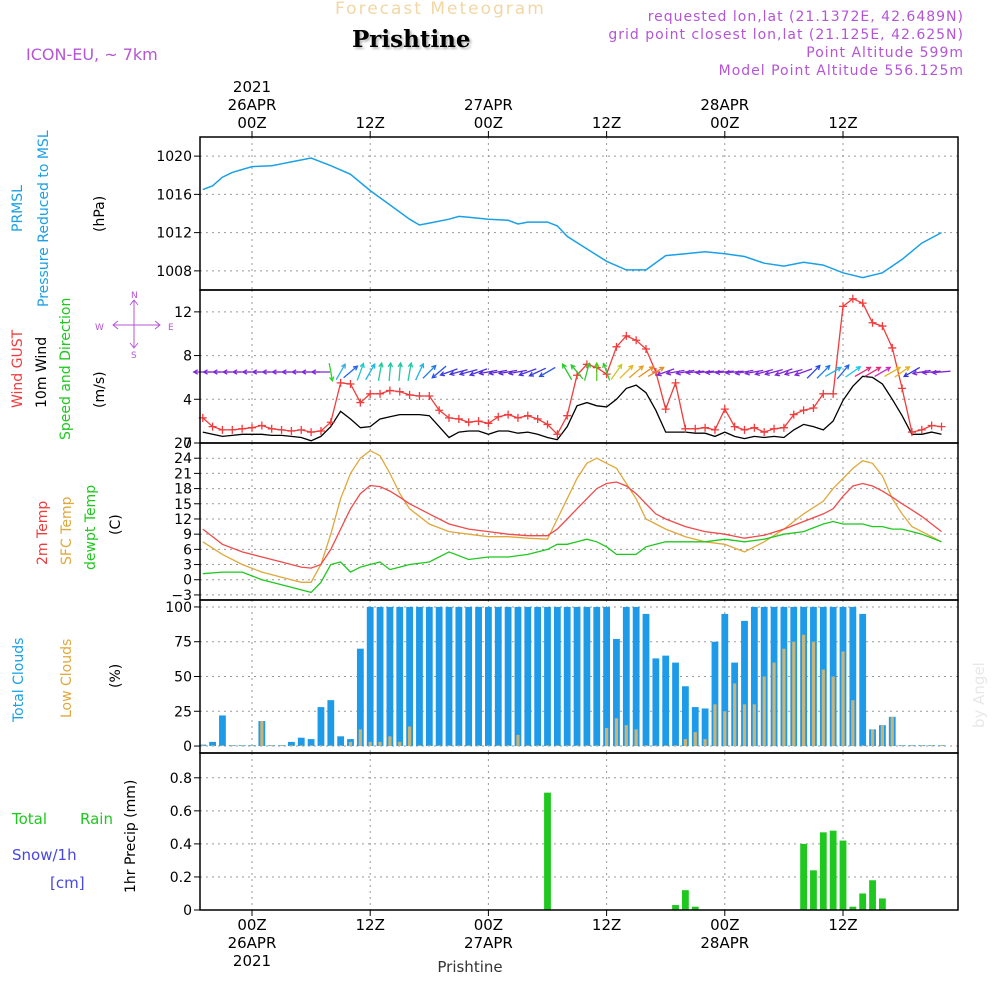 The image size is (1000, 1000). I want to click on time-label-bottom: 12Z, so click(606, 925).